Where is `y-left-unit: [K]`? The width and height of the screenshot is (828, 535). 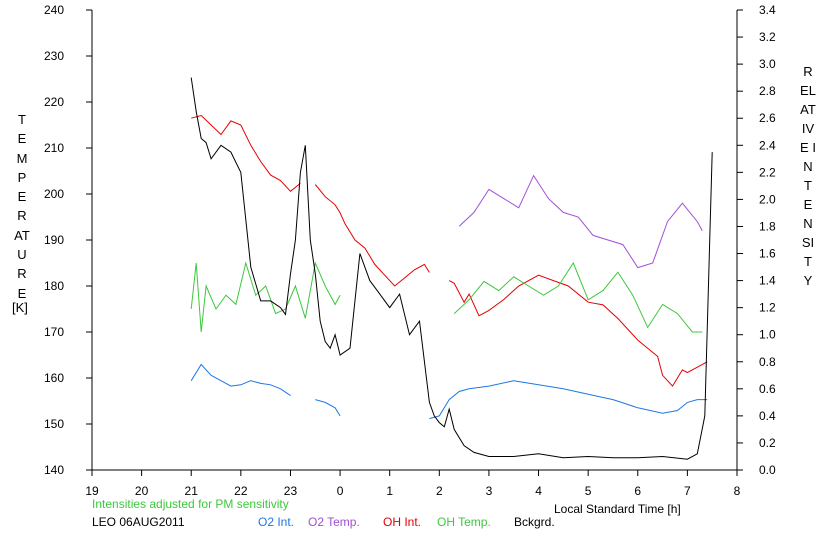 y-left-unit: [K] is located at coordinates (20, 307).